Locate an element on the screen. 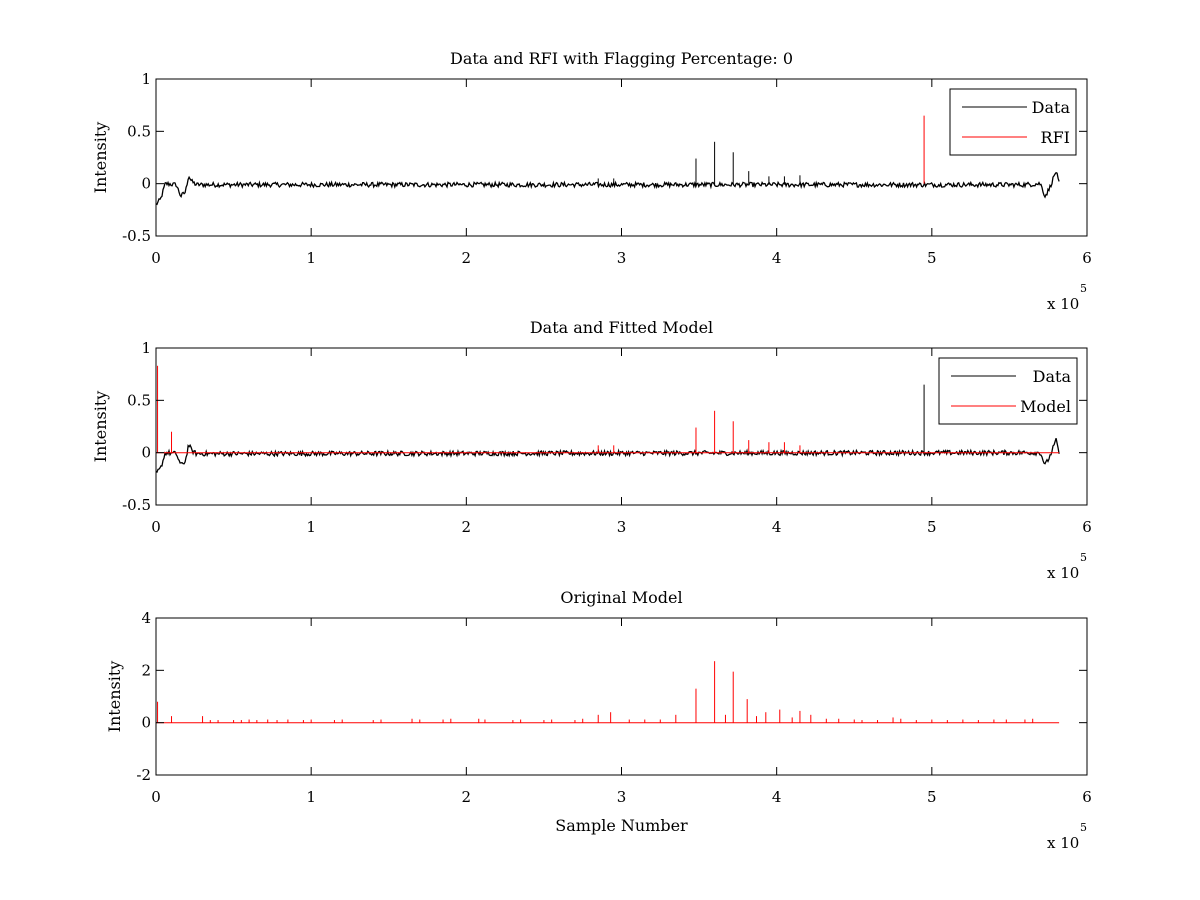 This screenshot has height=900, width=1200. chart-title: Data and Fitted Model is located at coordinates (621, 327).